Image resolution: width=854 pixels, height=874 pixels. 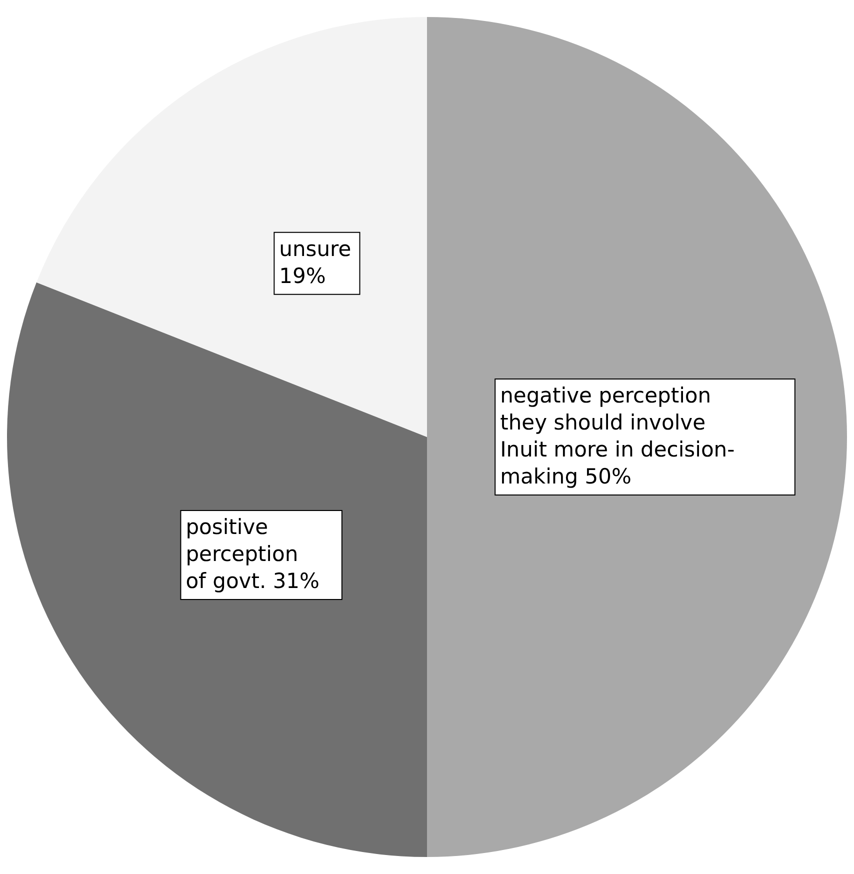 I want to click on slice-label: unsure, so click(x=315, y=248).